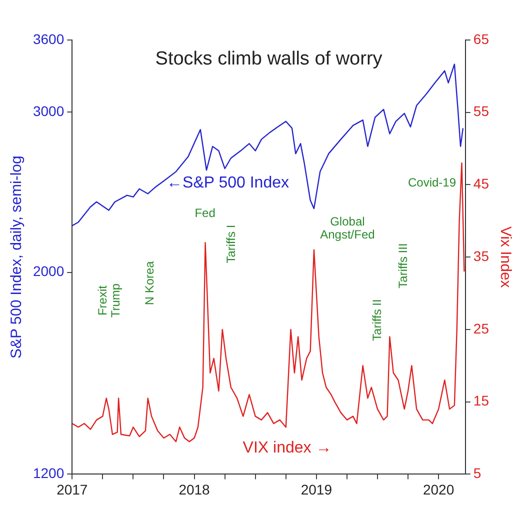 The image size is (522, 508). I want to click on annotation: Tariffs I, so click(231, 244).